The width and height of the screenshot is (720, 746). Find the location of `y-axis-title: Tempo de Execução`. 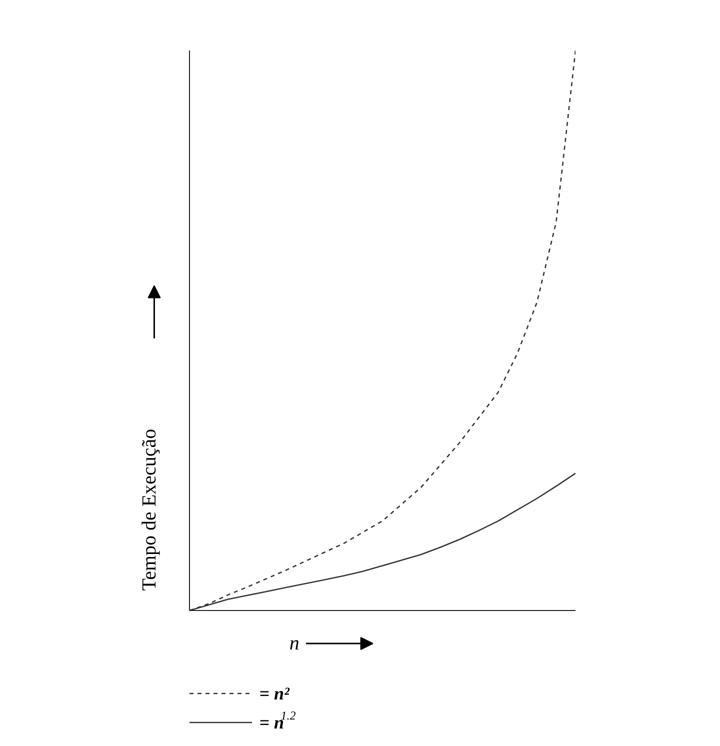

y-axis-title: Tempo de Execução is located at coordinates (149, 509).